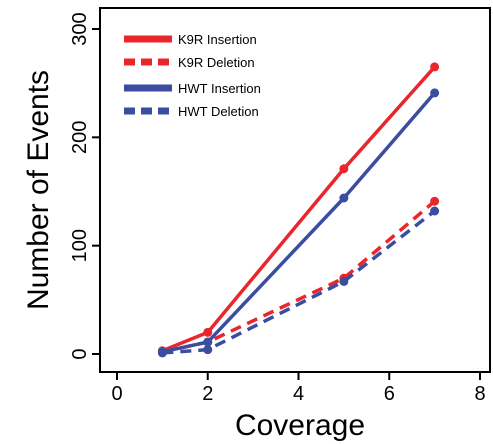 This screenshot has width=493, height=444. What do you see at coordinates (219, 88) in the screenshot?
I see `legend-label: HWT Insertion` at bounding box center [219, 88].